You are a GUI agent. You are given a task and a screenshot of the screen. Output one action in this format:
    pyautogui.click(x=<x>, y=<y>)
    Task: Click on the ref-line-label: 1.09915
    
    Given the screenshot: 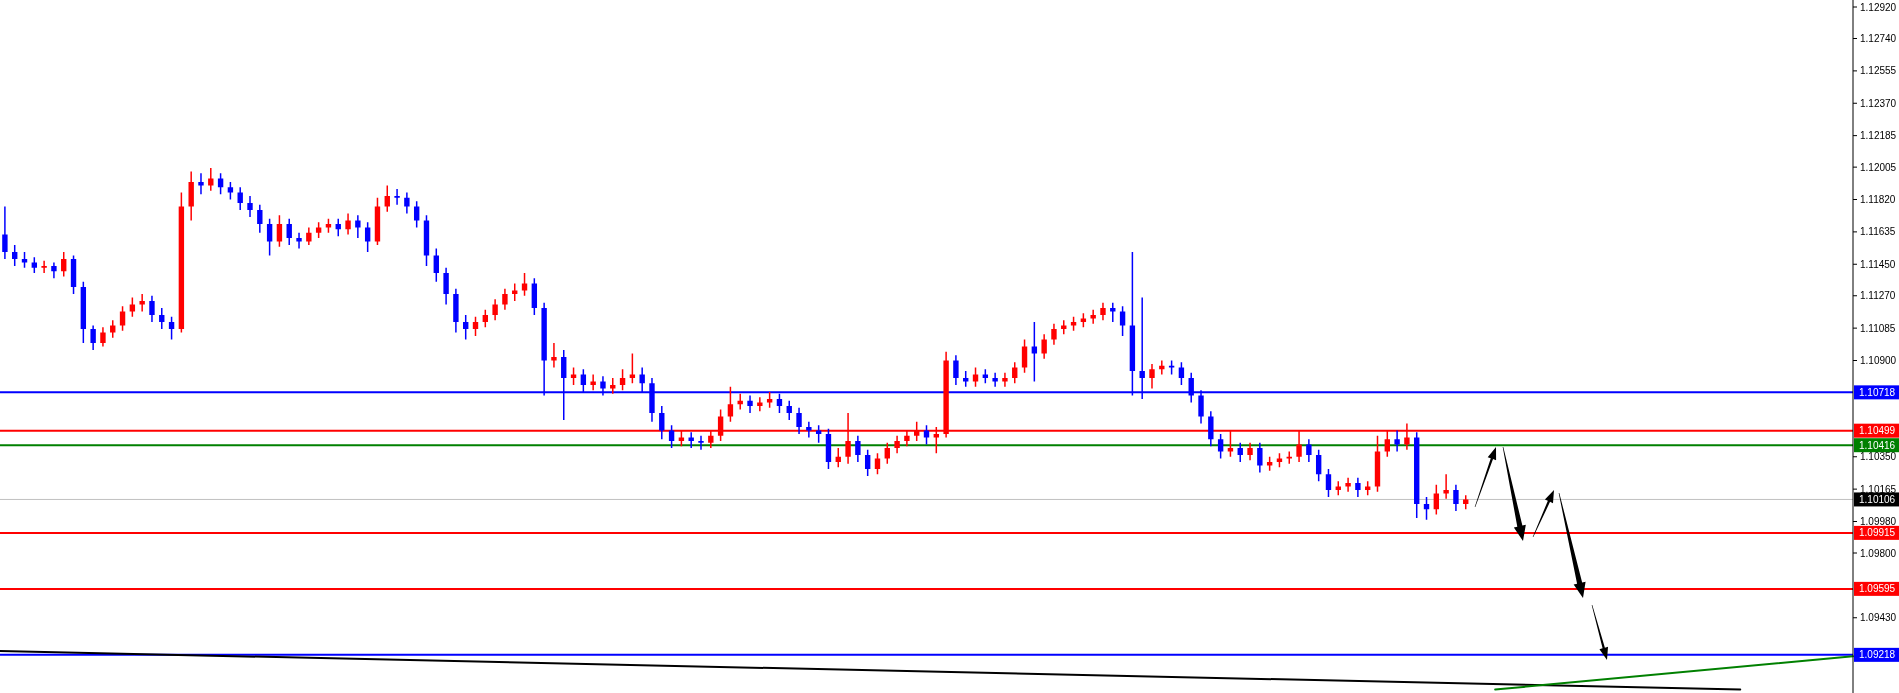 What is the action you would take?
    pyautogui.click(x=1877, y=533)
    